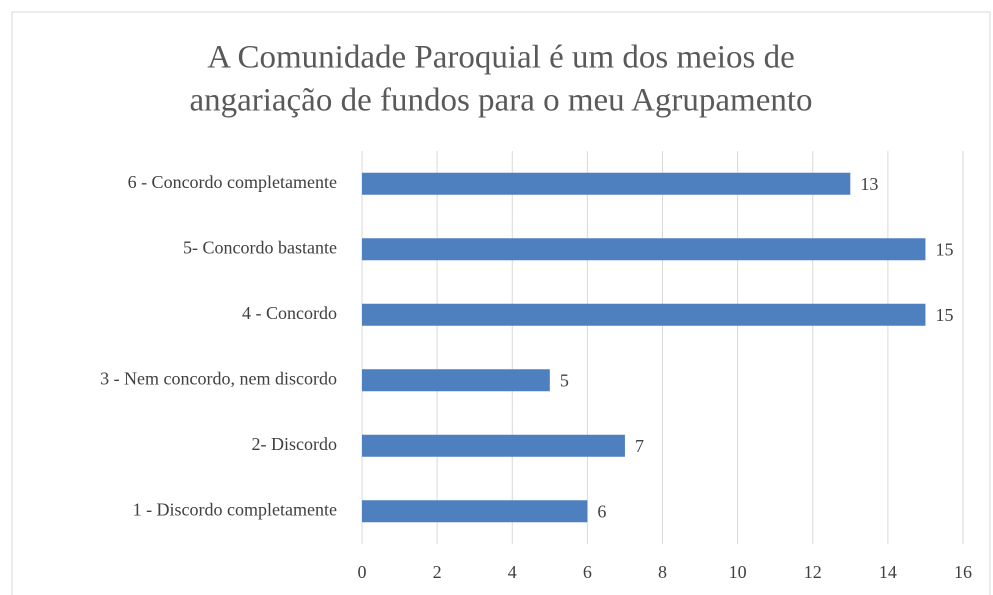 The image size is (993, 595). What do you see at coordinates (501, 58) in the screenshot?
I see `chart-title: A Comunidade Paroquial é um dos meios de` at bounding box center [501, 58].